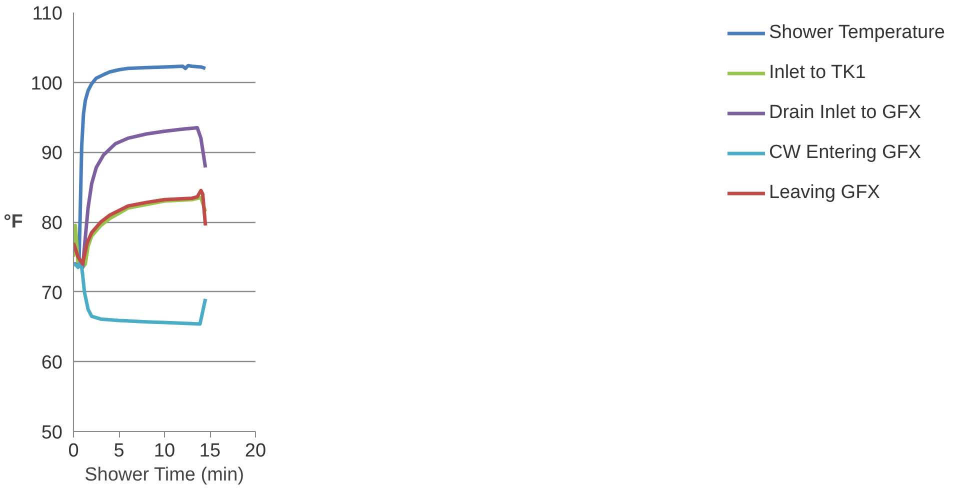  Describe the element at coordinates (52, 363) in the screenshot. I see `y-tick-label: 60` at that location.